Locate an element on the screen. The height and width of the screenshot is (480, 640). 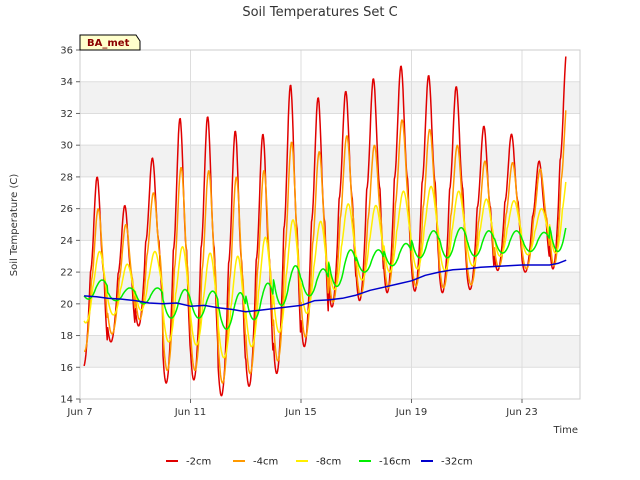
station-badge-label: BA_met is located at coordinates (108, 43).